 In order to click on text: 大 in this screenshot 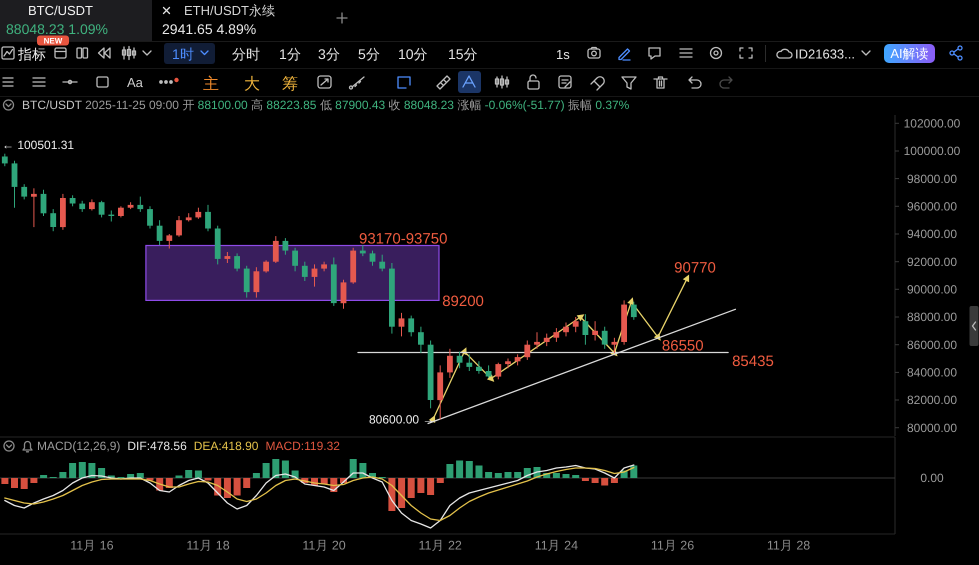, I will do `click(252, 84)`.